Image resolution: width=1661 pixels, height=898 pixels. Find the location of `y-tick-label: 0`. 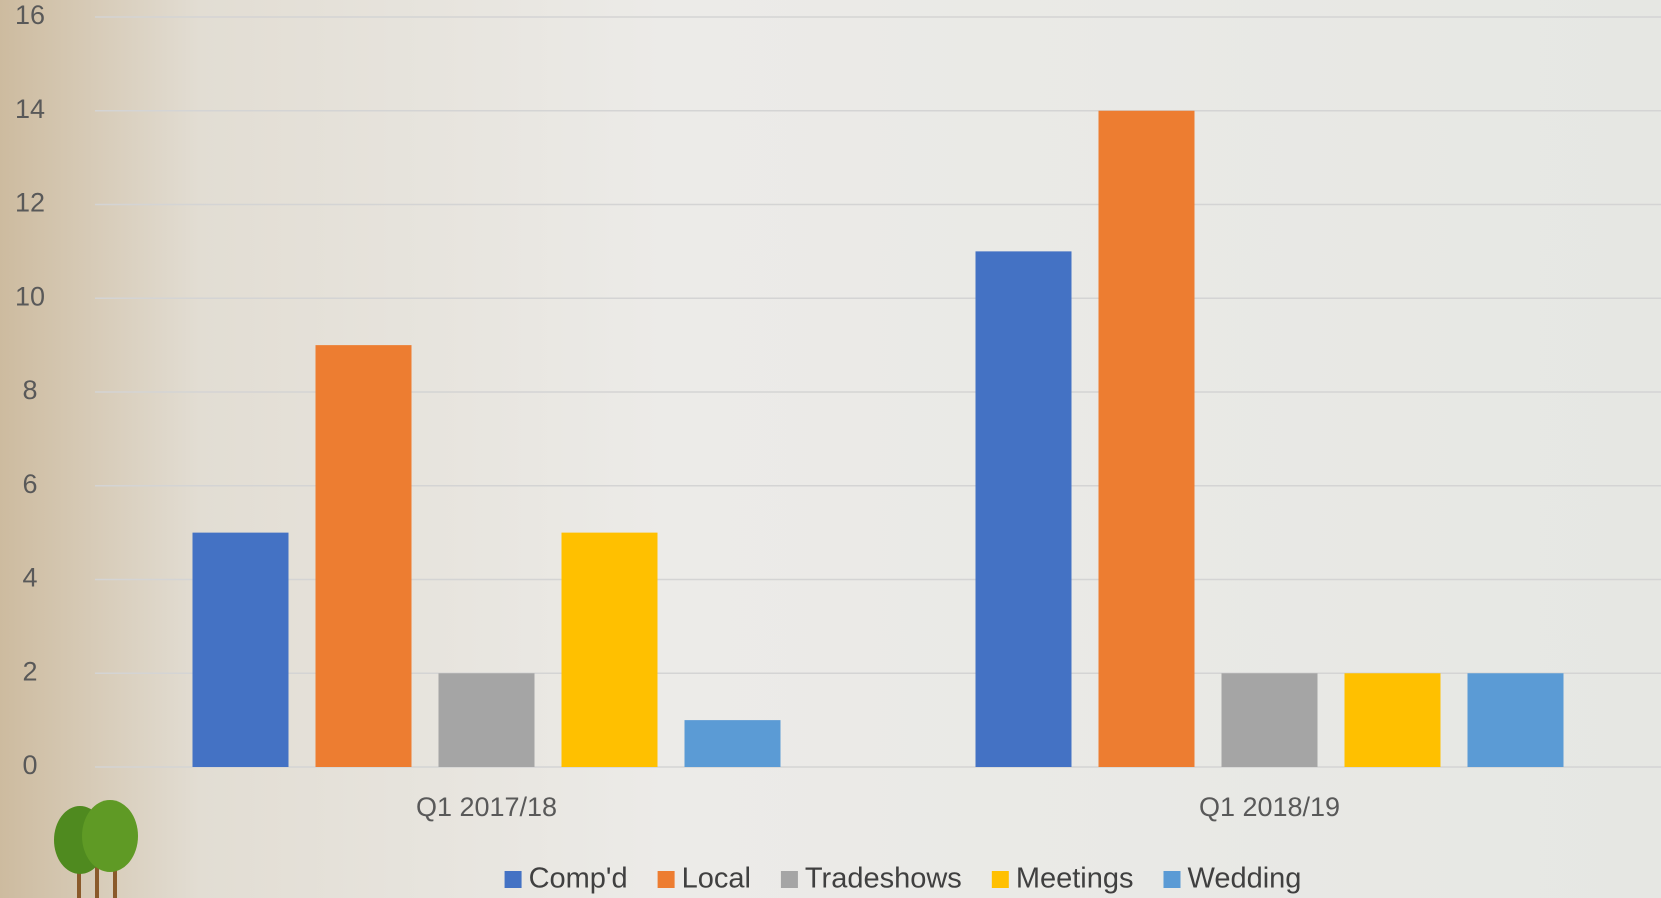

y-tick-label: 0 is located at coordinates (29, 765).